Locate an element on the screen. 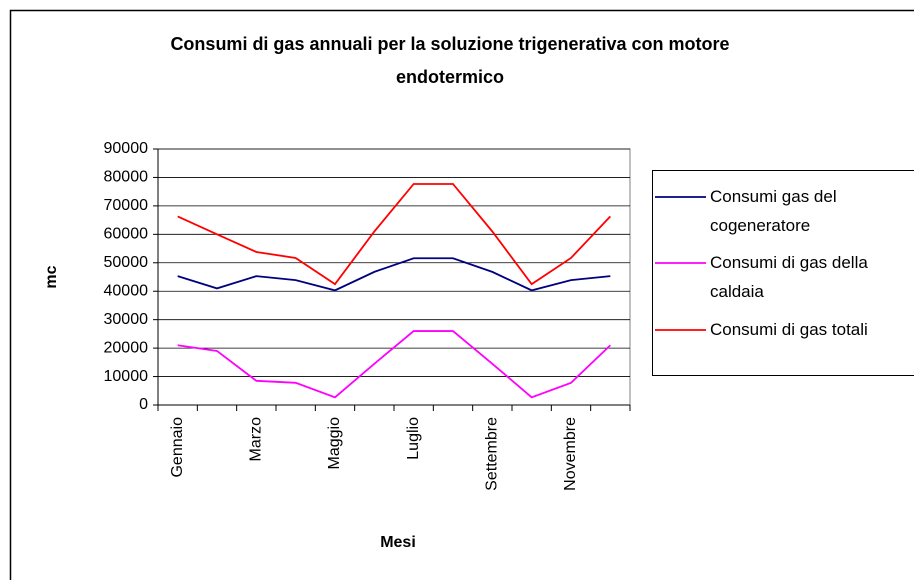  y-tick-label: 60000 is located at coordinates (126, 234).